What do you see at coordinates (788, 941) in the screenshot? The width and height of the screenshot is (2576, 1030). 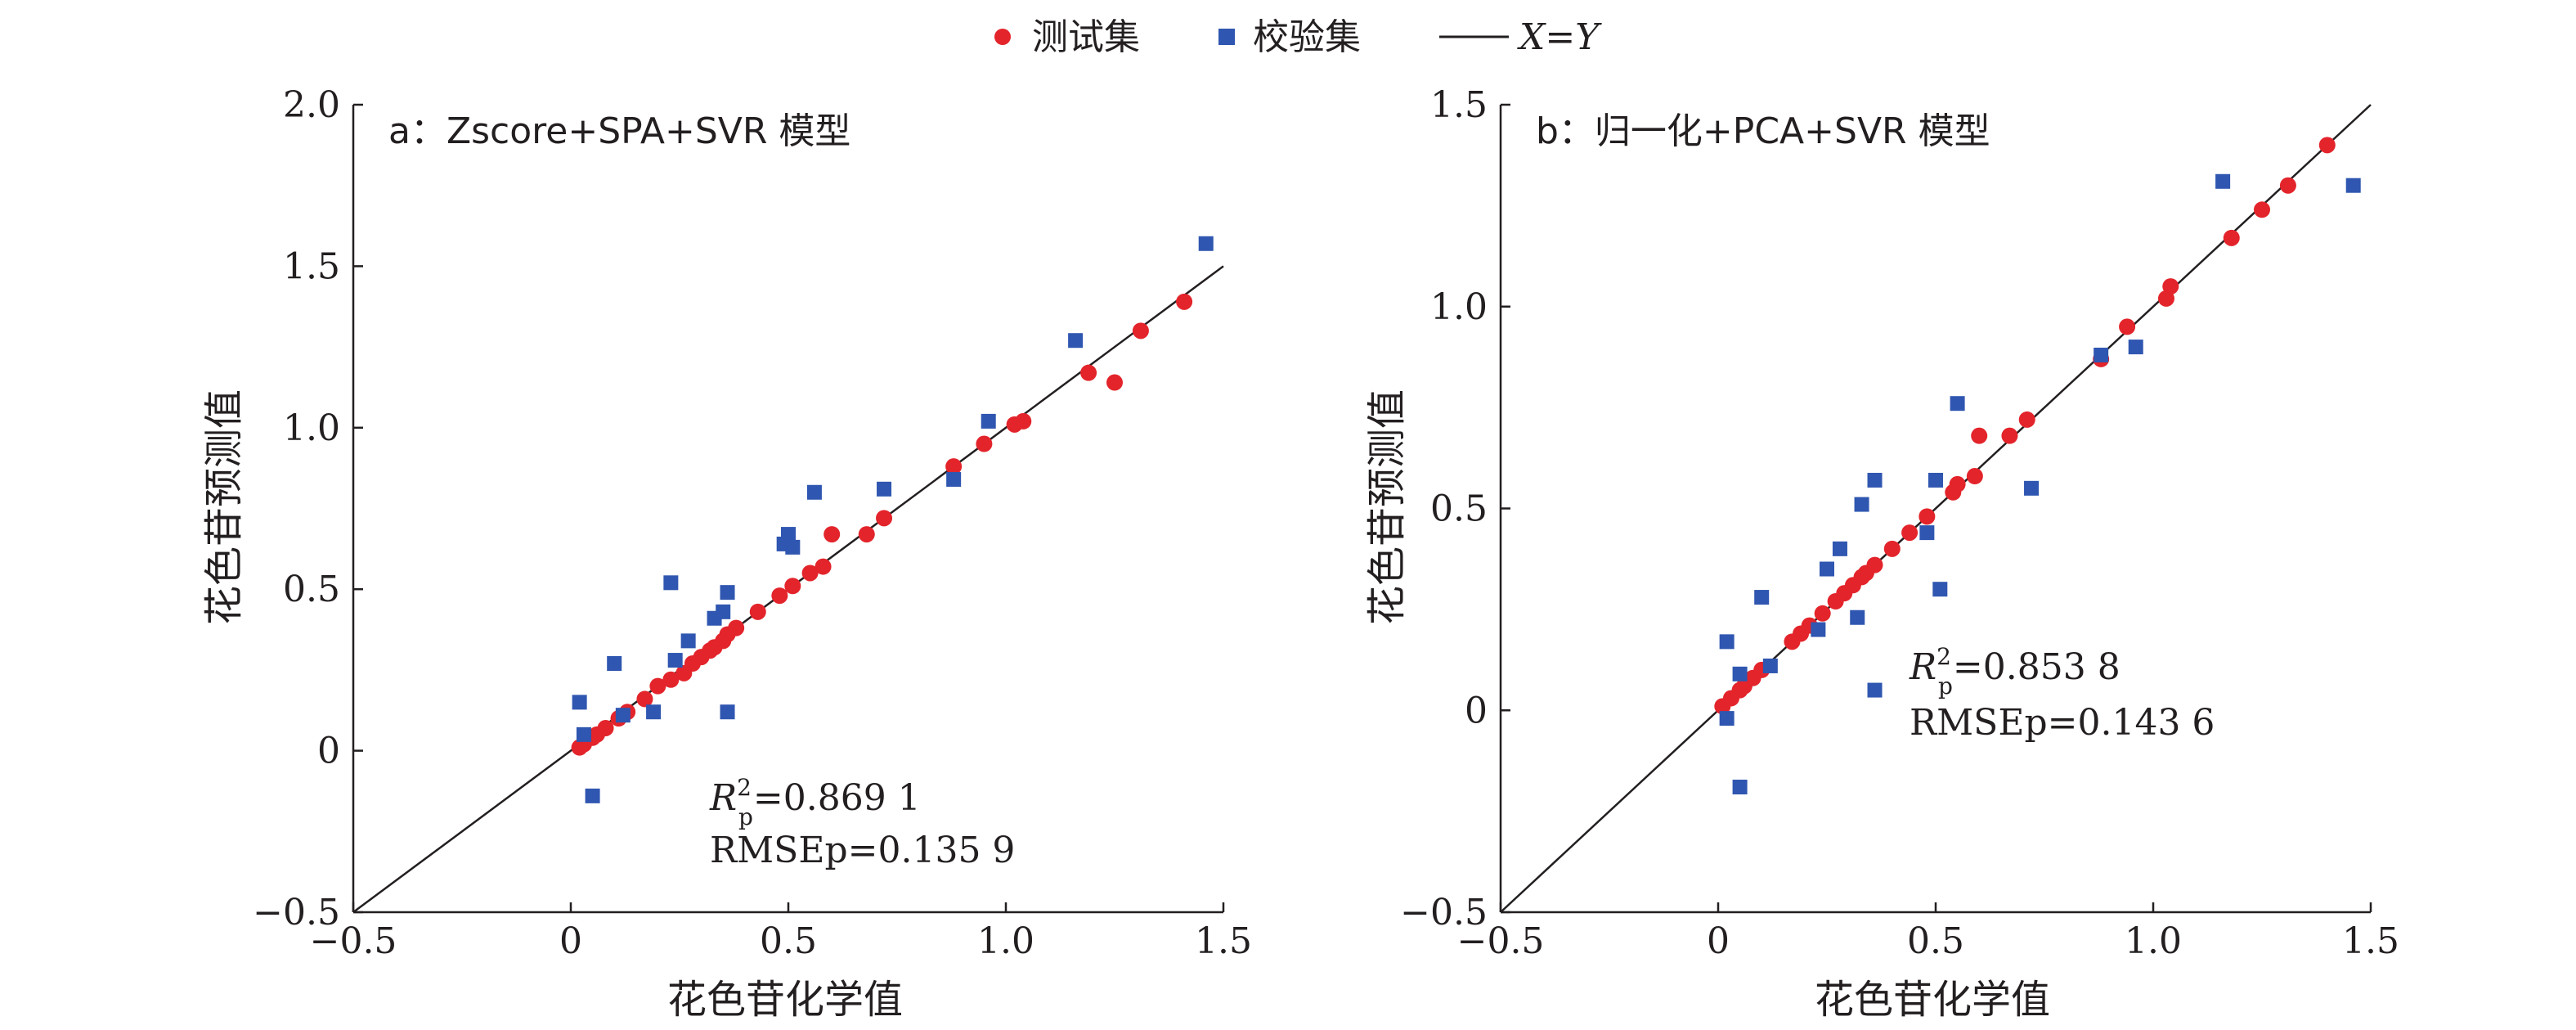 I see `panel-a-x-tick-label: 0.5` at bounding box center [788, 941].